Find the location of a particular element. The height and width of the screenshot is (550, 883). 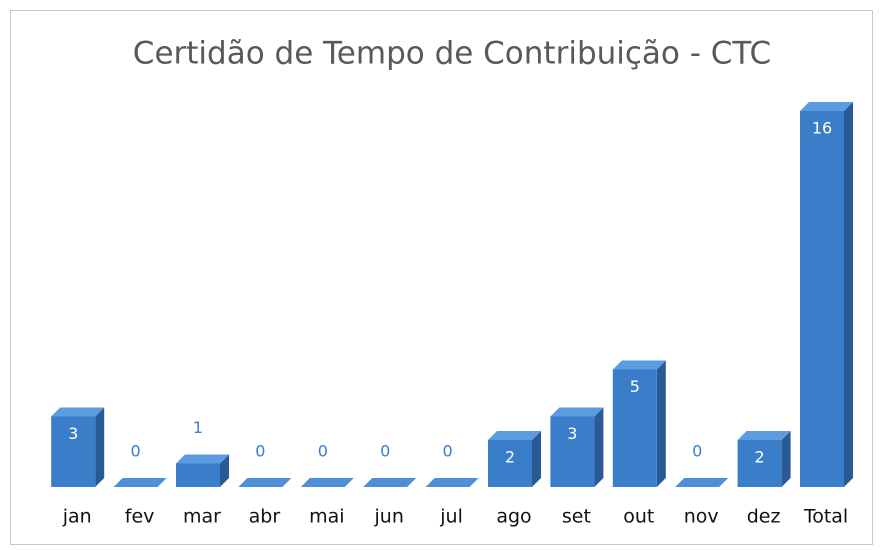

x-tick-label: ago is located at coordinates (513, 517).